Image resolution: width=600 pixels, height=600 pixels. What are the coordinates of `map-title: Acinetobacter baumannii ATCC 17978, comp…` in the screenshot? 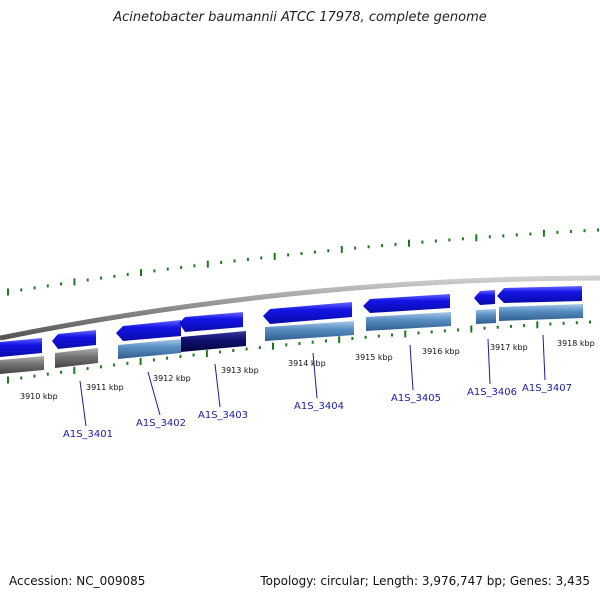 It's located at (300, 17).